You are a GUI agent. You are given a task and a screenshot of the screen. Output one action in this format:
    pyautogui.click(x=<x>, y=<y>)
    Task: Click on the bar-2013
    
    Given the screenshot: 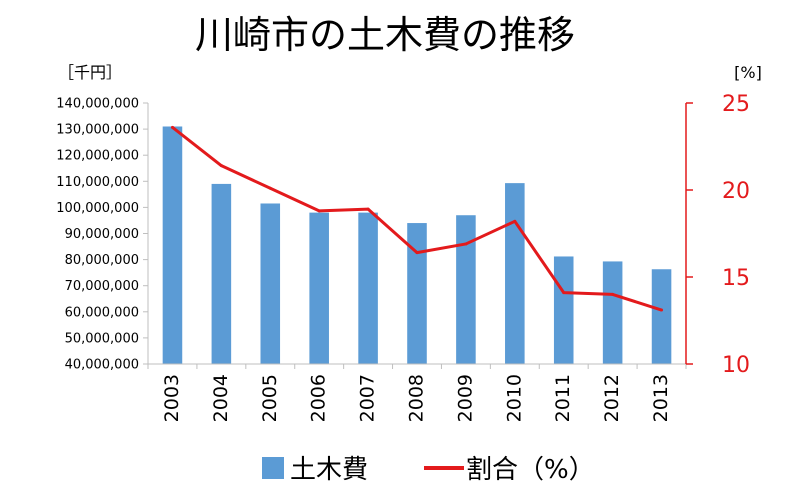 What is the action you would take?
    pyautogui.click(x=661, y=316)
    